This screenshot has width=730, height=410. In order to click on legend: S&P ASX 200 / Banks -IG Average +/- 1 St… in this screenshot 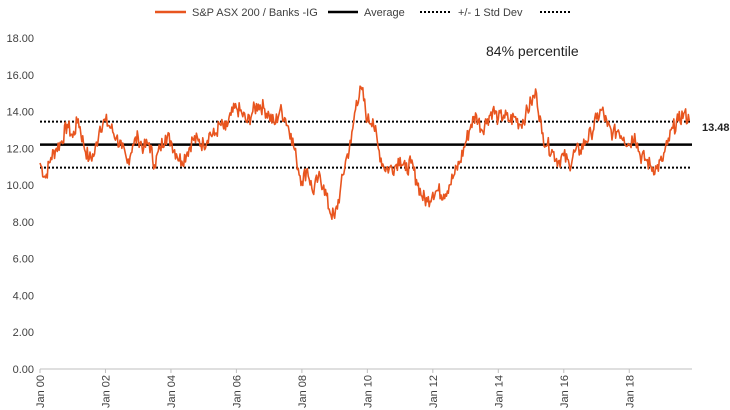, I will do `click(363, 13)`.